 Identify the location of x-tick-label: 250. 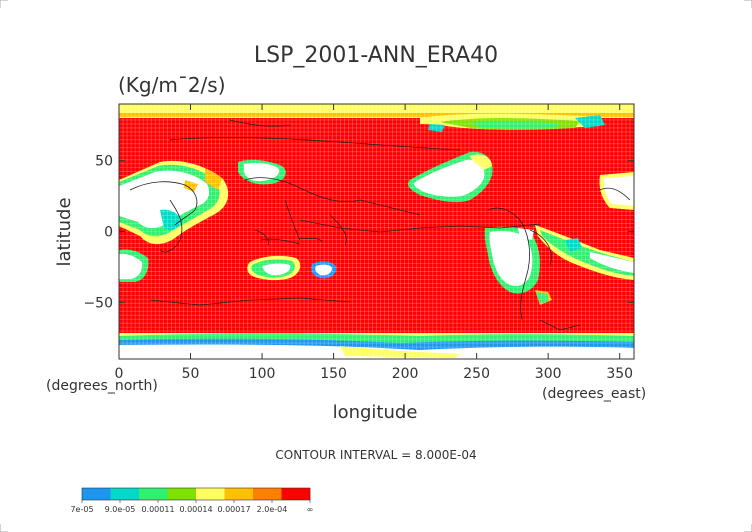
(476, 374).